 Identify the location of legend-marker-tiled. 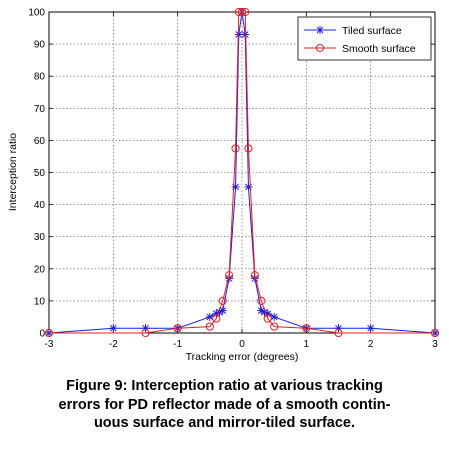
(320, 30).